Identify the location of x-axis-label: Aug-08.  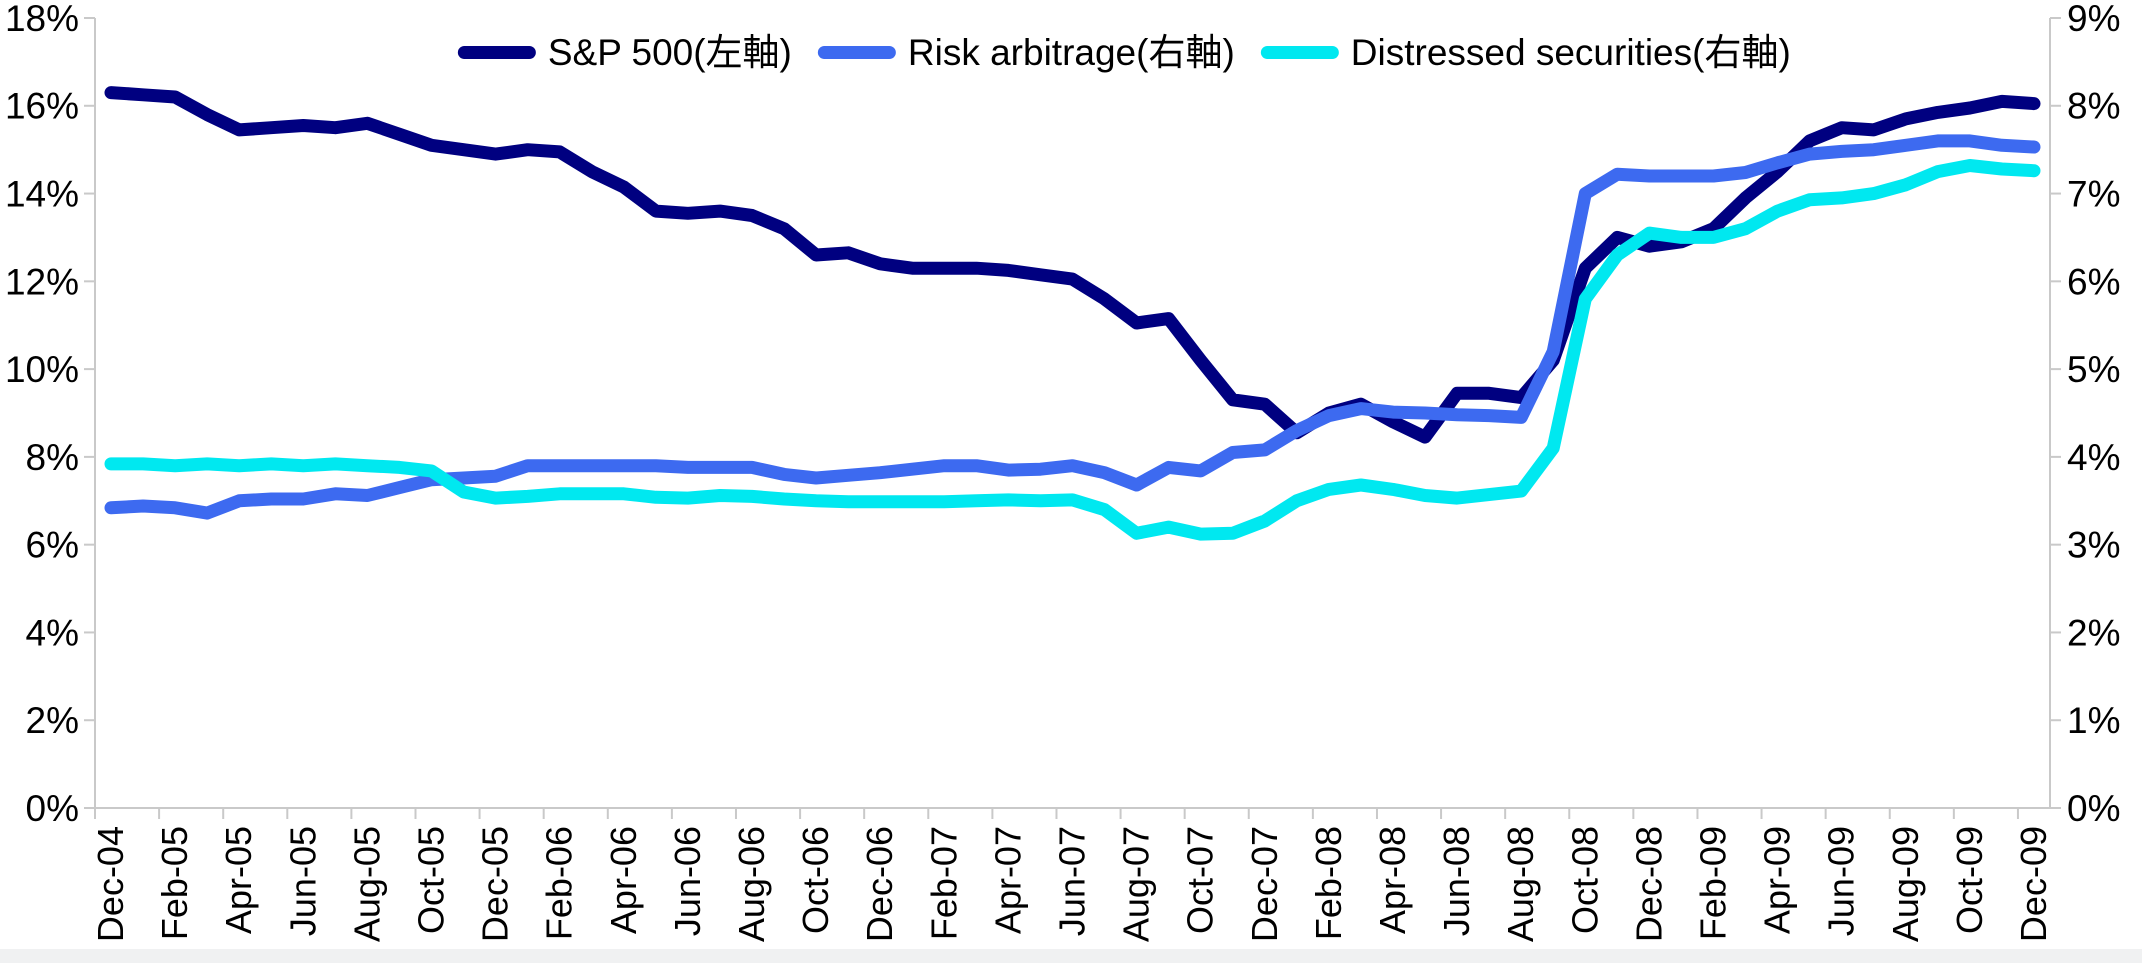
(1520, 884).